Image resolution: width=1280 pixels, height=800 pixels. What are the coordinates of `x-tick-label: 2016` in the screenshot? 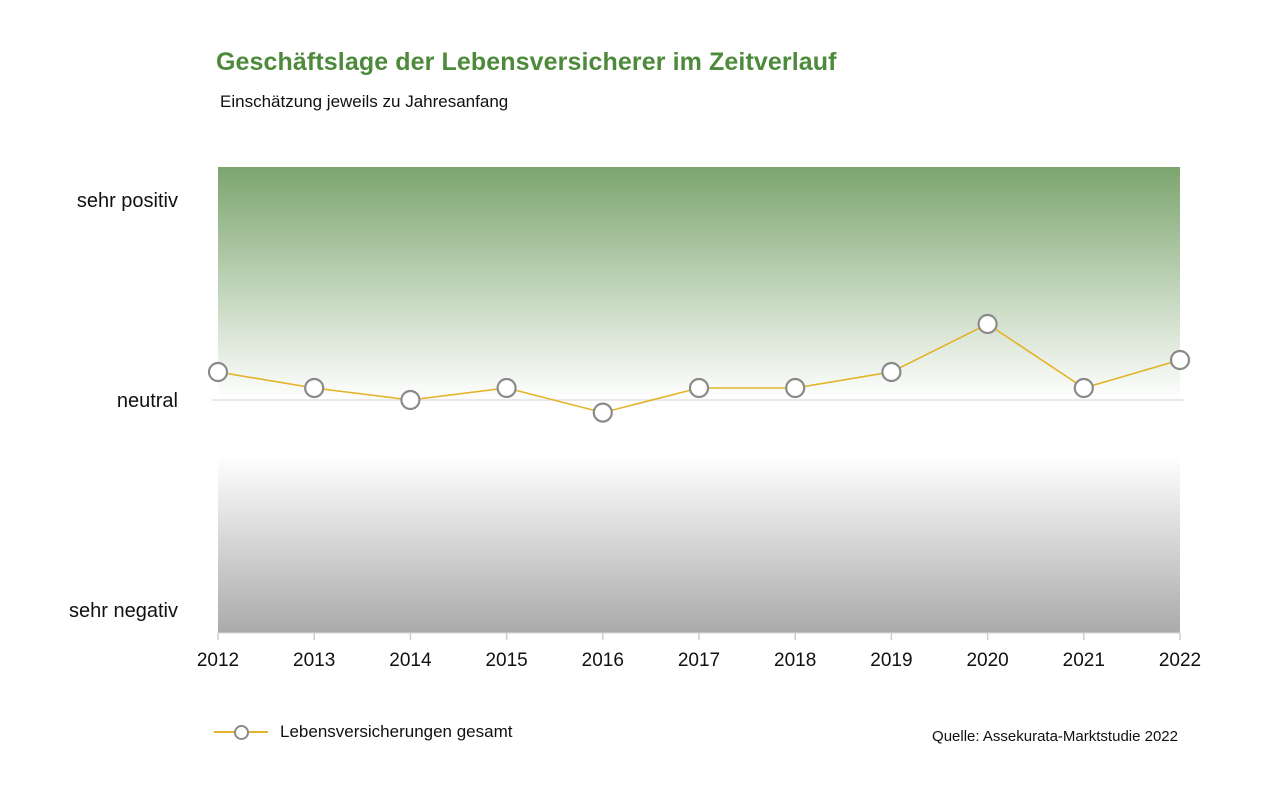 It's located at (603, 660).